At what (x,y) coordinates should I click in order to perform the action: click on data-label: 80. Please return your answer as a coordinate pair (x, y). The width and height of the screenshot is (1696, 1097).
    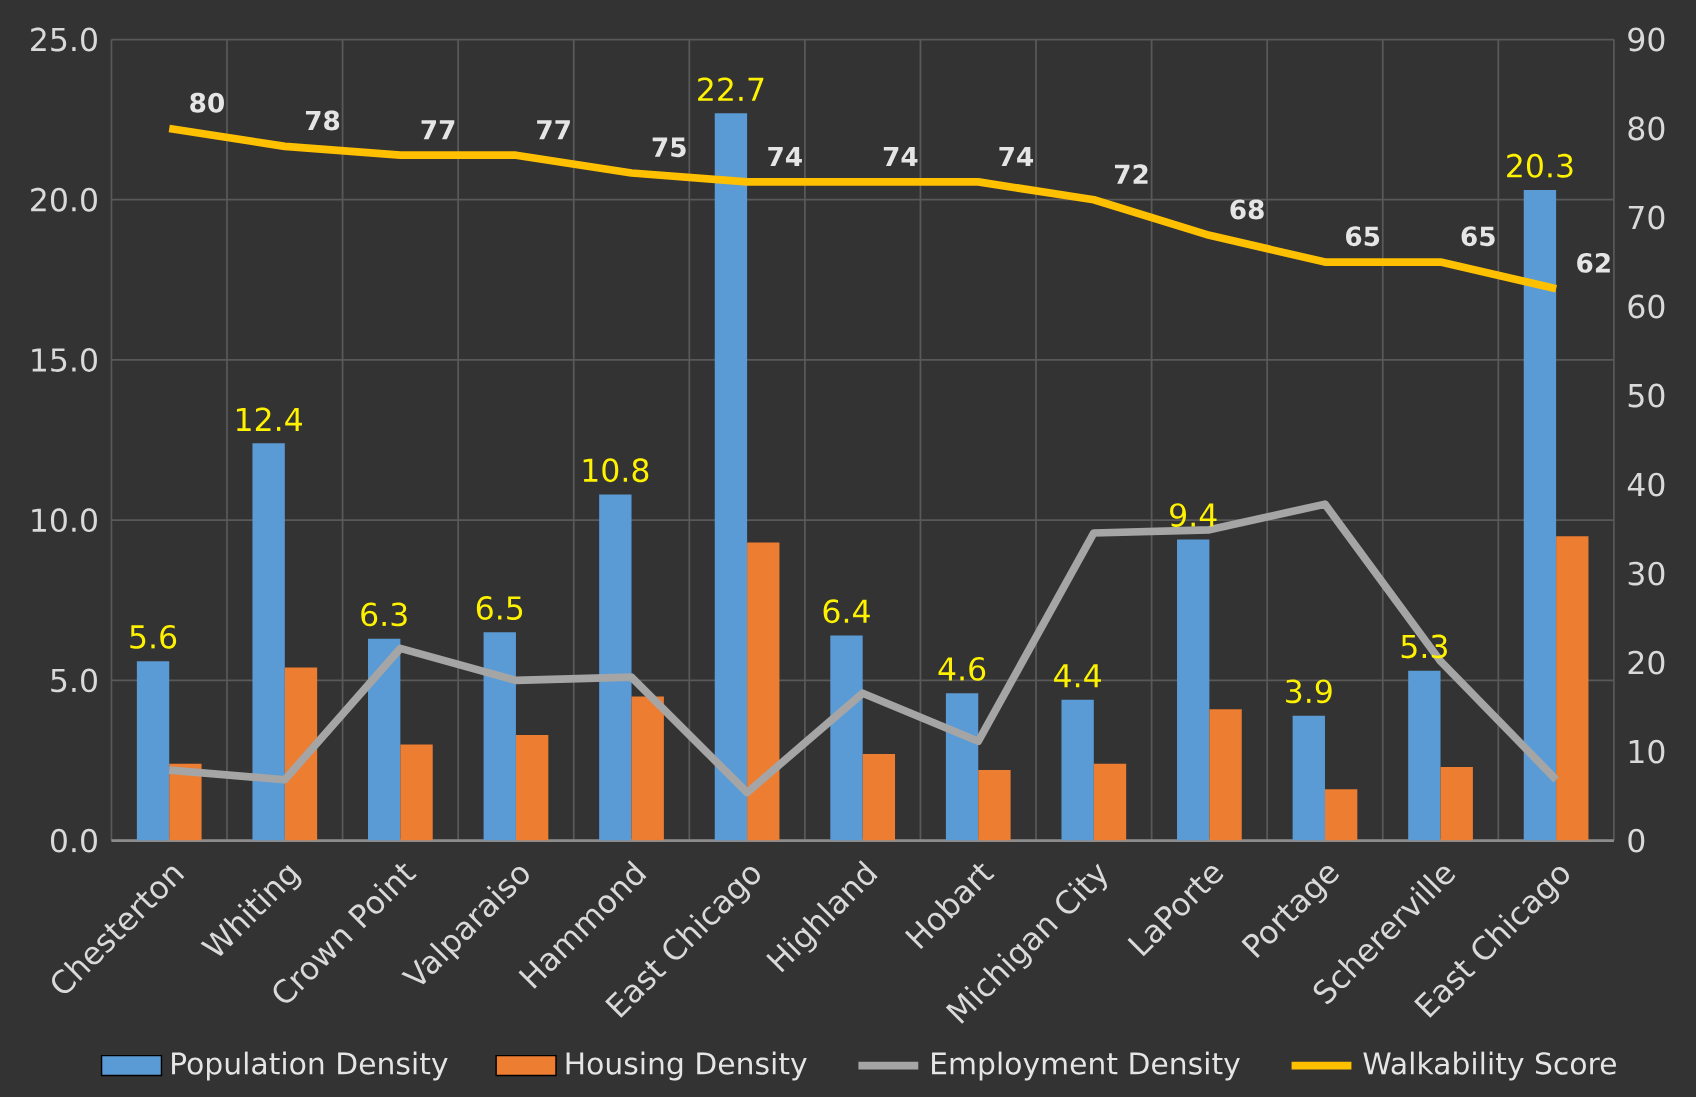
    Looking at the image, I should click on (207, 102).